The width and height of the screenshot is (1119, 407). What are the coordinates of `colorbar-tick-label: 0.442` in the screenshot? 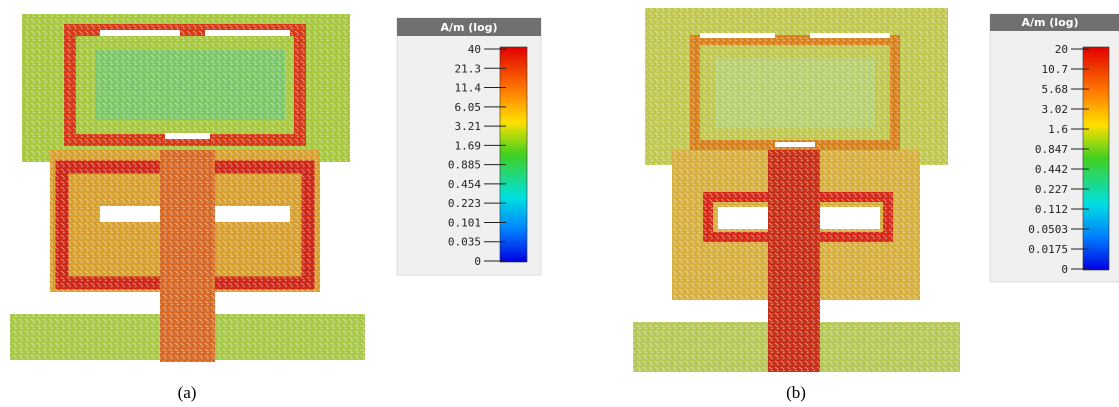 It's located at (1051, 169).